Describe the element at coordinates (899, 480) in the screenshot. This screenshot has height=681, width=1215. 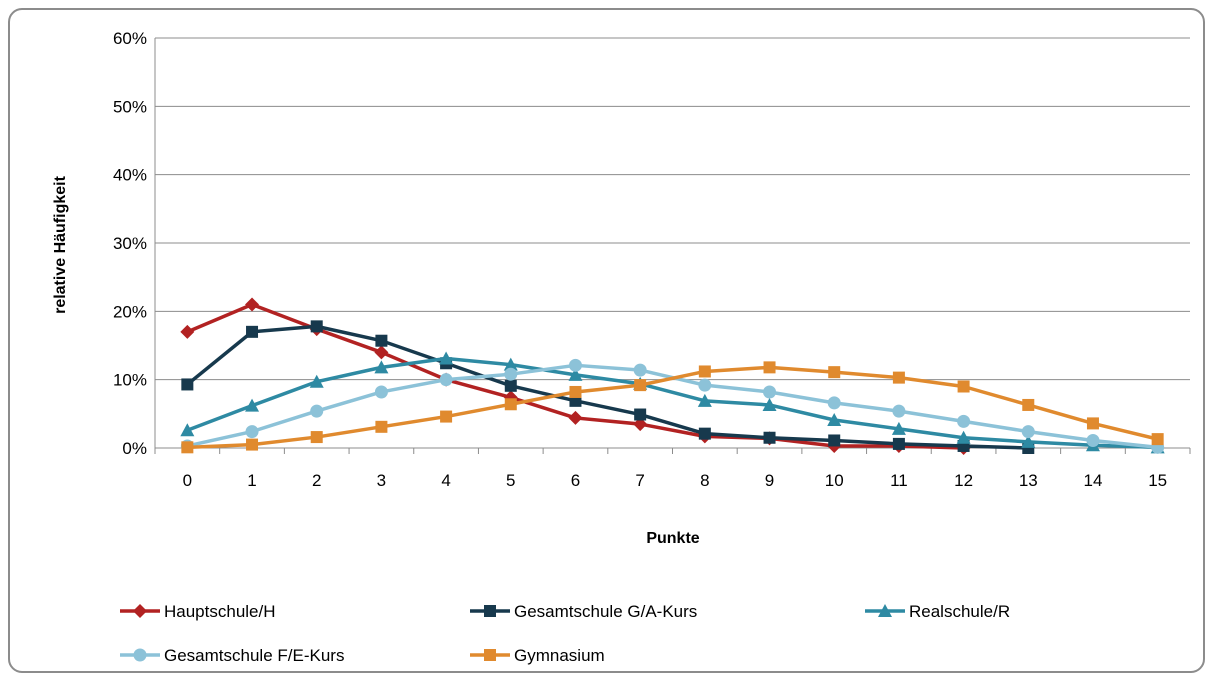
I see `x-tick-label: 11` at that location.